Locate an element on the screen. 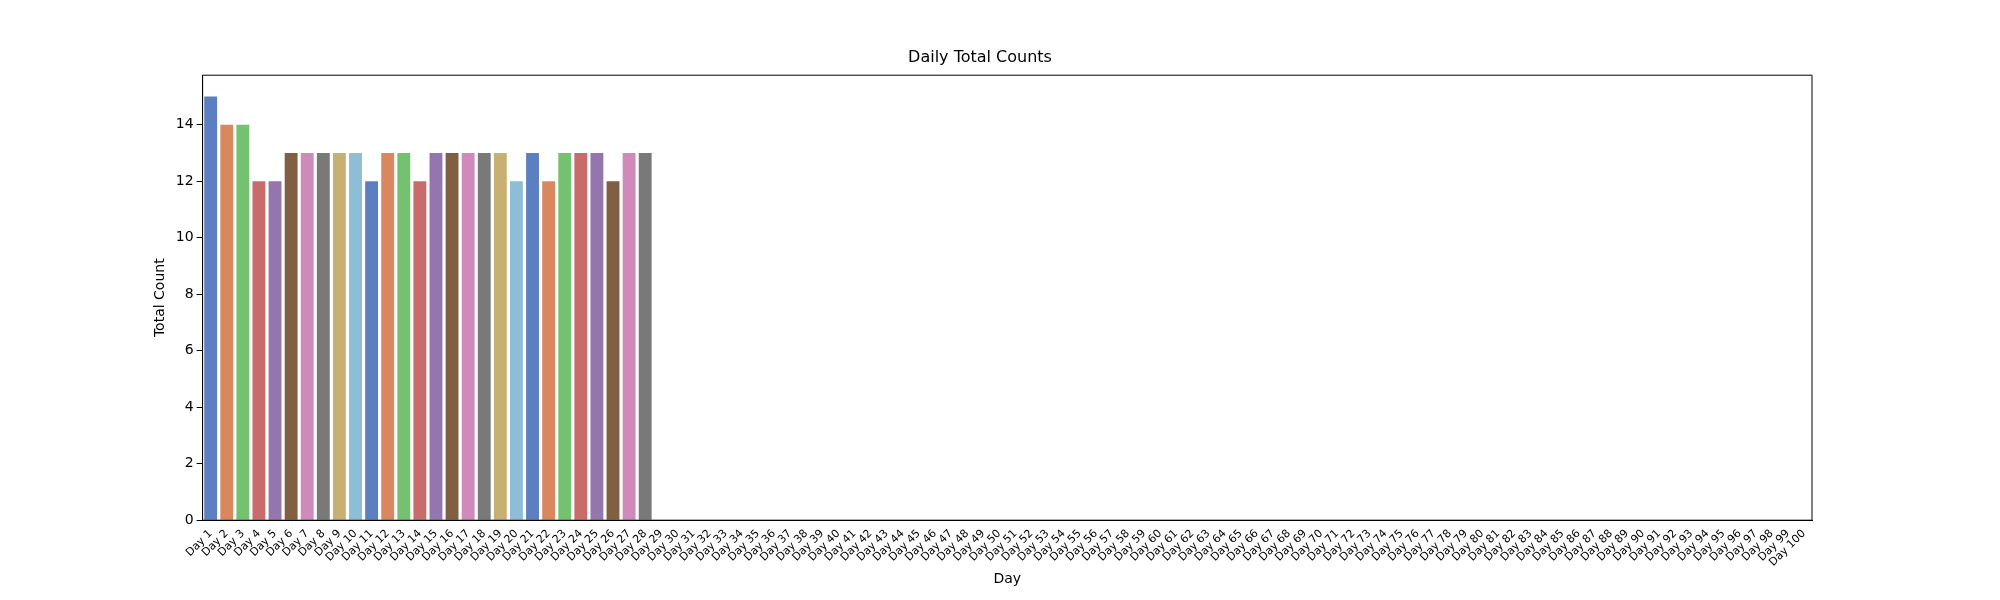 This screenshot has width=2000, height=600. y-tick-label: 14 is located at coordinates (184, 123).